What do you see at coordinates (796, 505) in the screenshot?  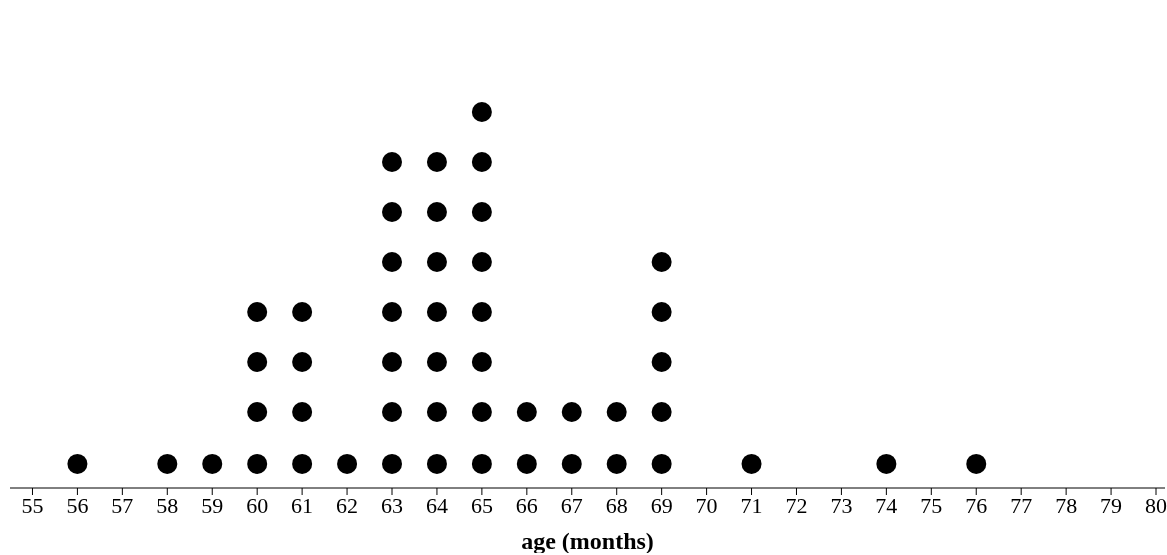 I see `x-tick-label: 72` at bounding box center [796, 505].